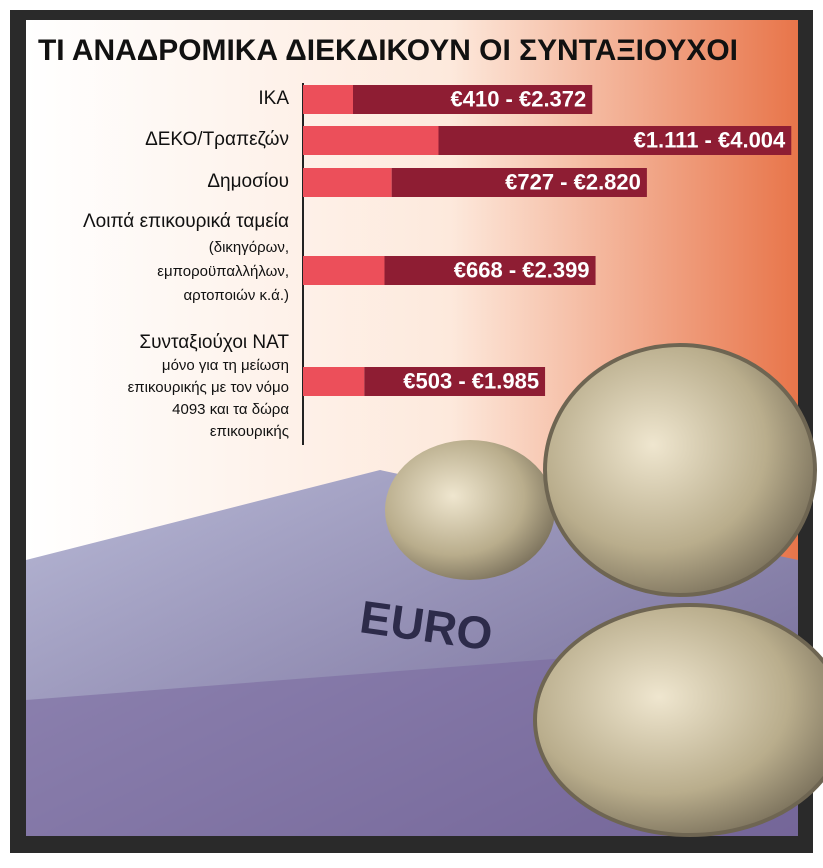 Image resolution: width=823 pixels, height=868 pixels. Describe the element at coordinates (223, 271) in the screenshot. I see `category-note: εμποροϋπαλλήλων,` at that location.